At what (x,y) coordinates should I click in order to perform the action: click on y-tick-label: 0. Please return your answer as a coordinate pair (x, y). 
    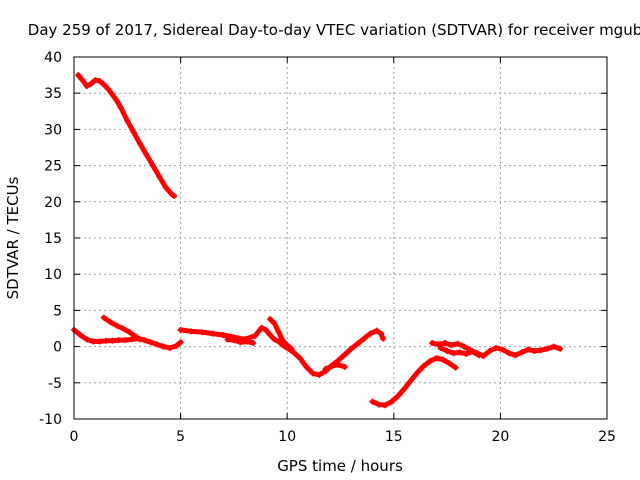
    Looking at the image, I should click on (57, 348).